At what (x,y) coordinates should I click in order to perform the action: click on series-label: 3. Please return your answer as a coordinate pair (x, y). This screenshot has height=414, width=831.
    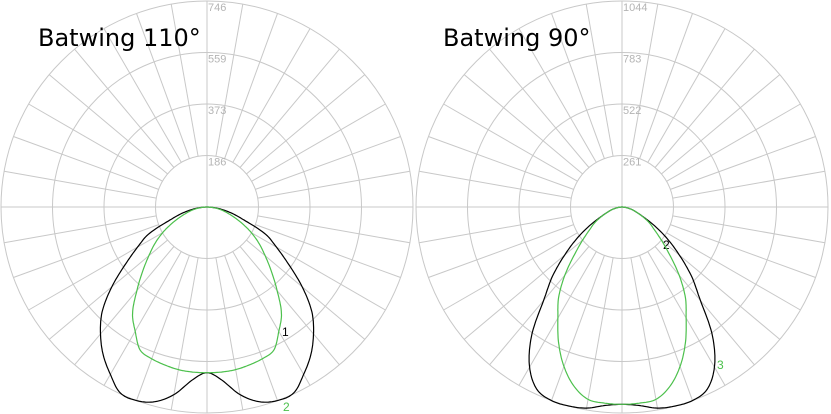
    Looking at the image, I should click on (720, 365).